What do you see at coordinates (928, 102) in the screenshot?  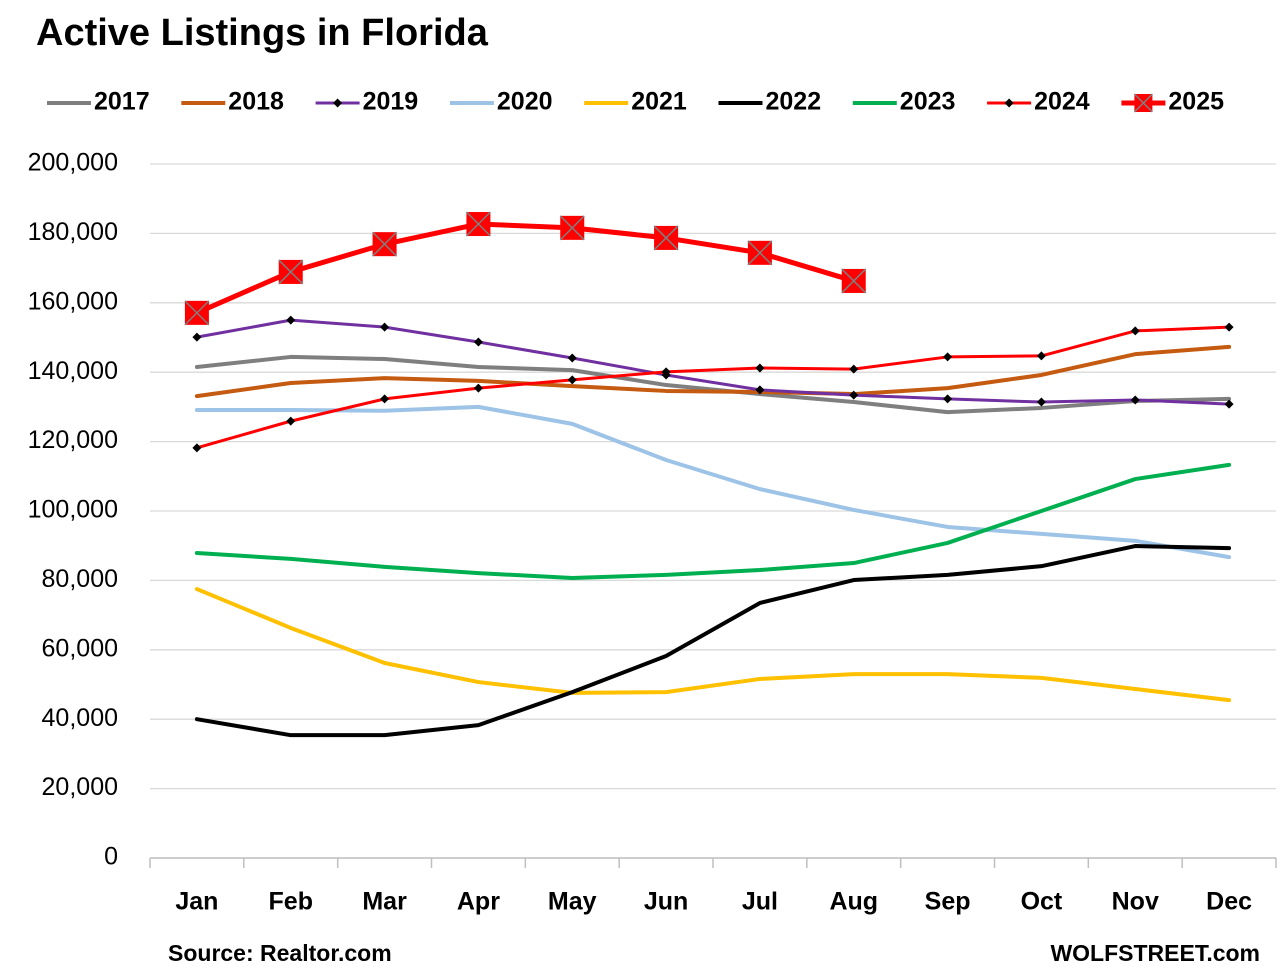 I see `legend-label: 2023` at bounding box center [928, 102].